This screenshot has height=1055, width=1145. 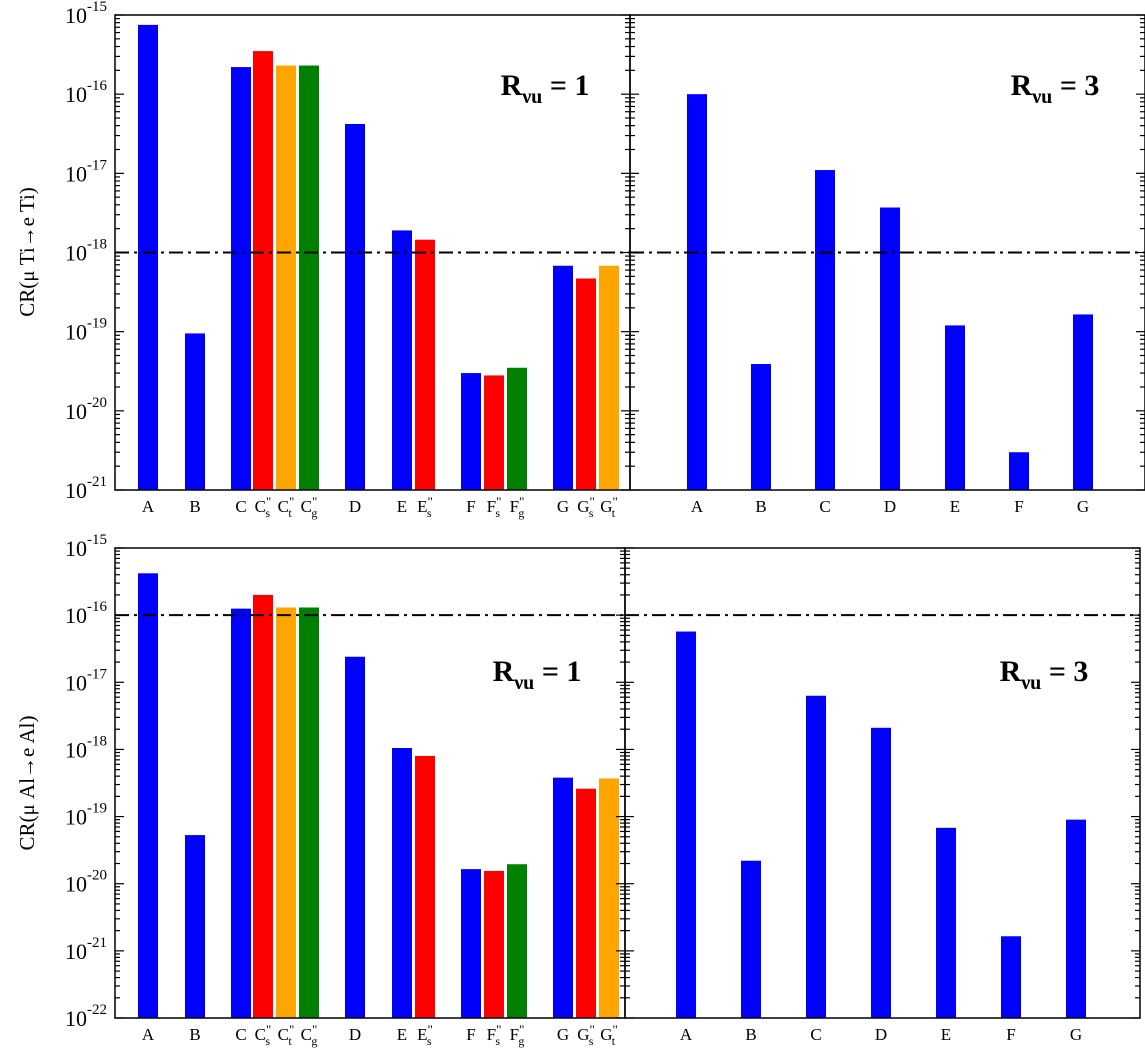 What do you see at coordinates (27, 252) in the screenshot?
I see `y-axis-label: CR(μ Ti→e Ti)` at bounding box center [27, 252].